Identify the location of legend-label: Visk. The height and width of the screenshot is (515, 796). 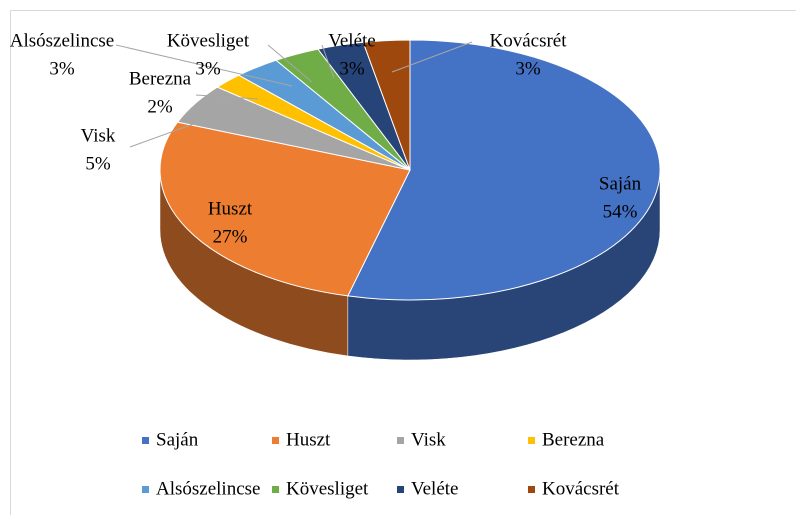
(428, 439).